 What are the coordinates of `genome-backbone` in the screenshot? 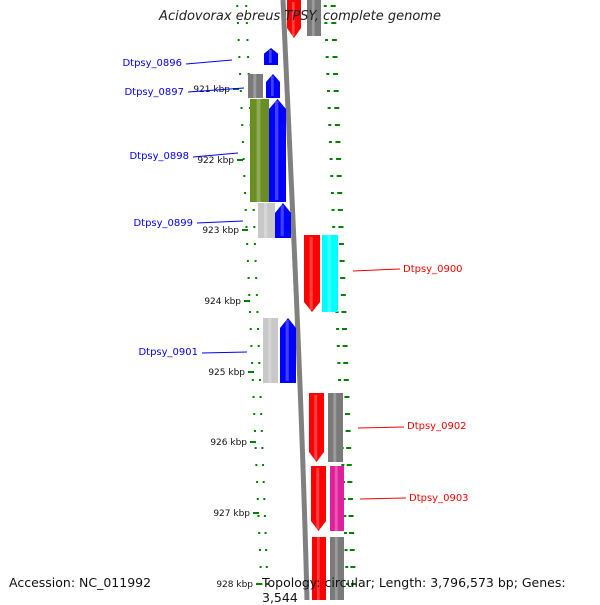 It's located at (295, 300).